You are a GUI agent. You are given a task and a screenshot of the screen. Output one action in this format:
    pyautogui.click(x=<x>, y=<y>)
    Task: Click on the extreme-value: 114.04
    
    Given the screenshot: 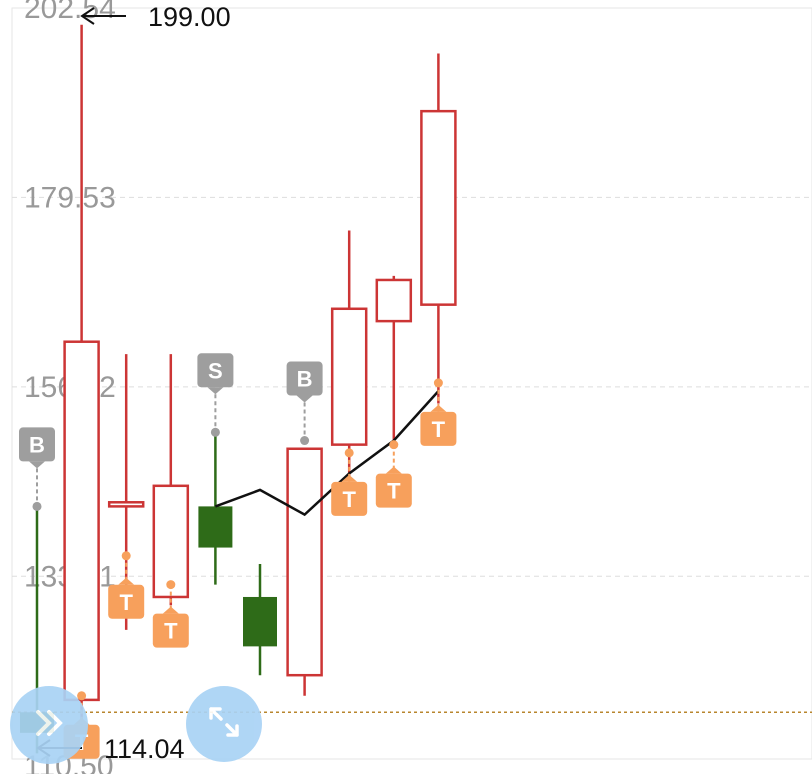 What is the action you would take?
    pyautogui.click(x=144, y=749)
    